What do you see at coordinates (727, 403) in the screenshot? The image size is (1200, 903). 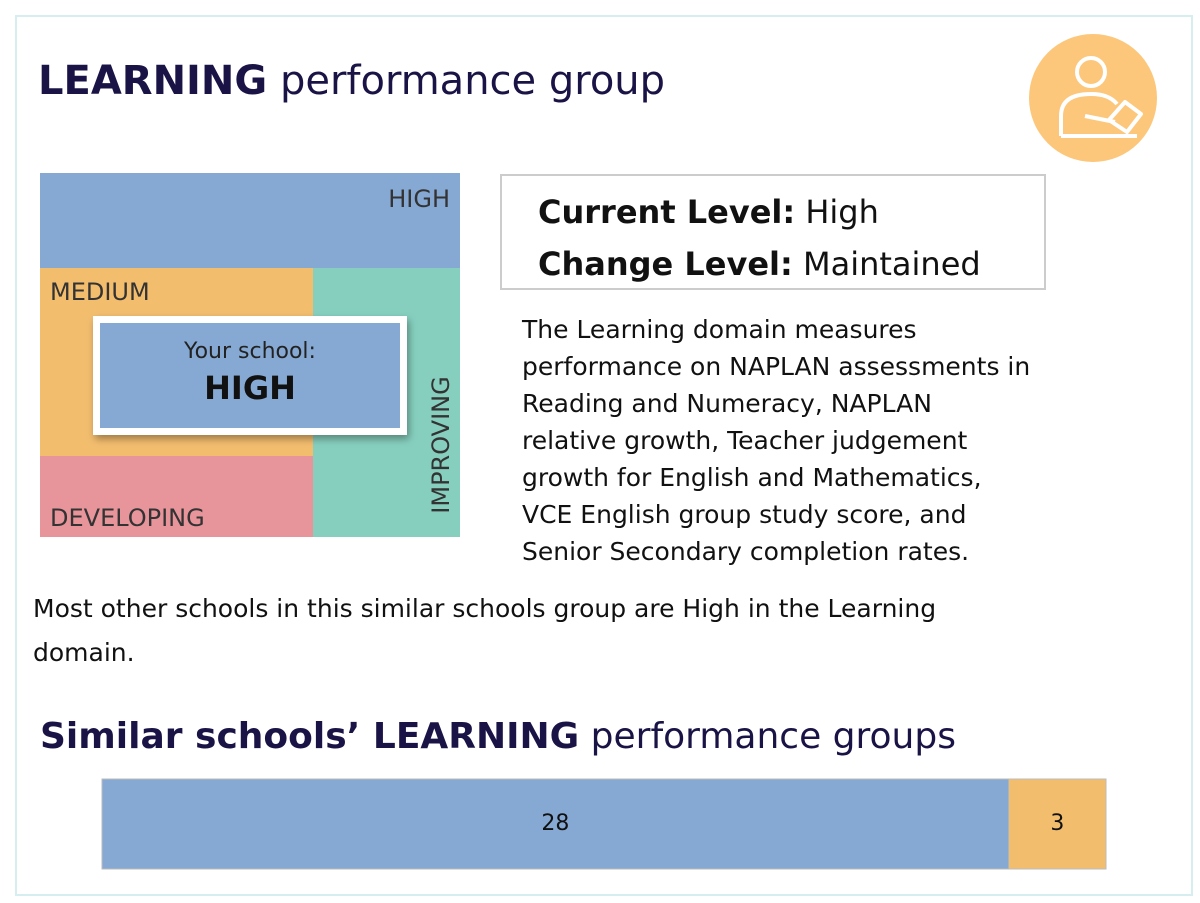 I see `description-line: Reading and Numeracy, NAPLAN` at bounding box center [727, 403].